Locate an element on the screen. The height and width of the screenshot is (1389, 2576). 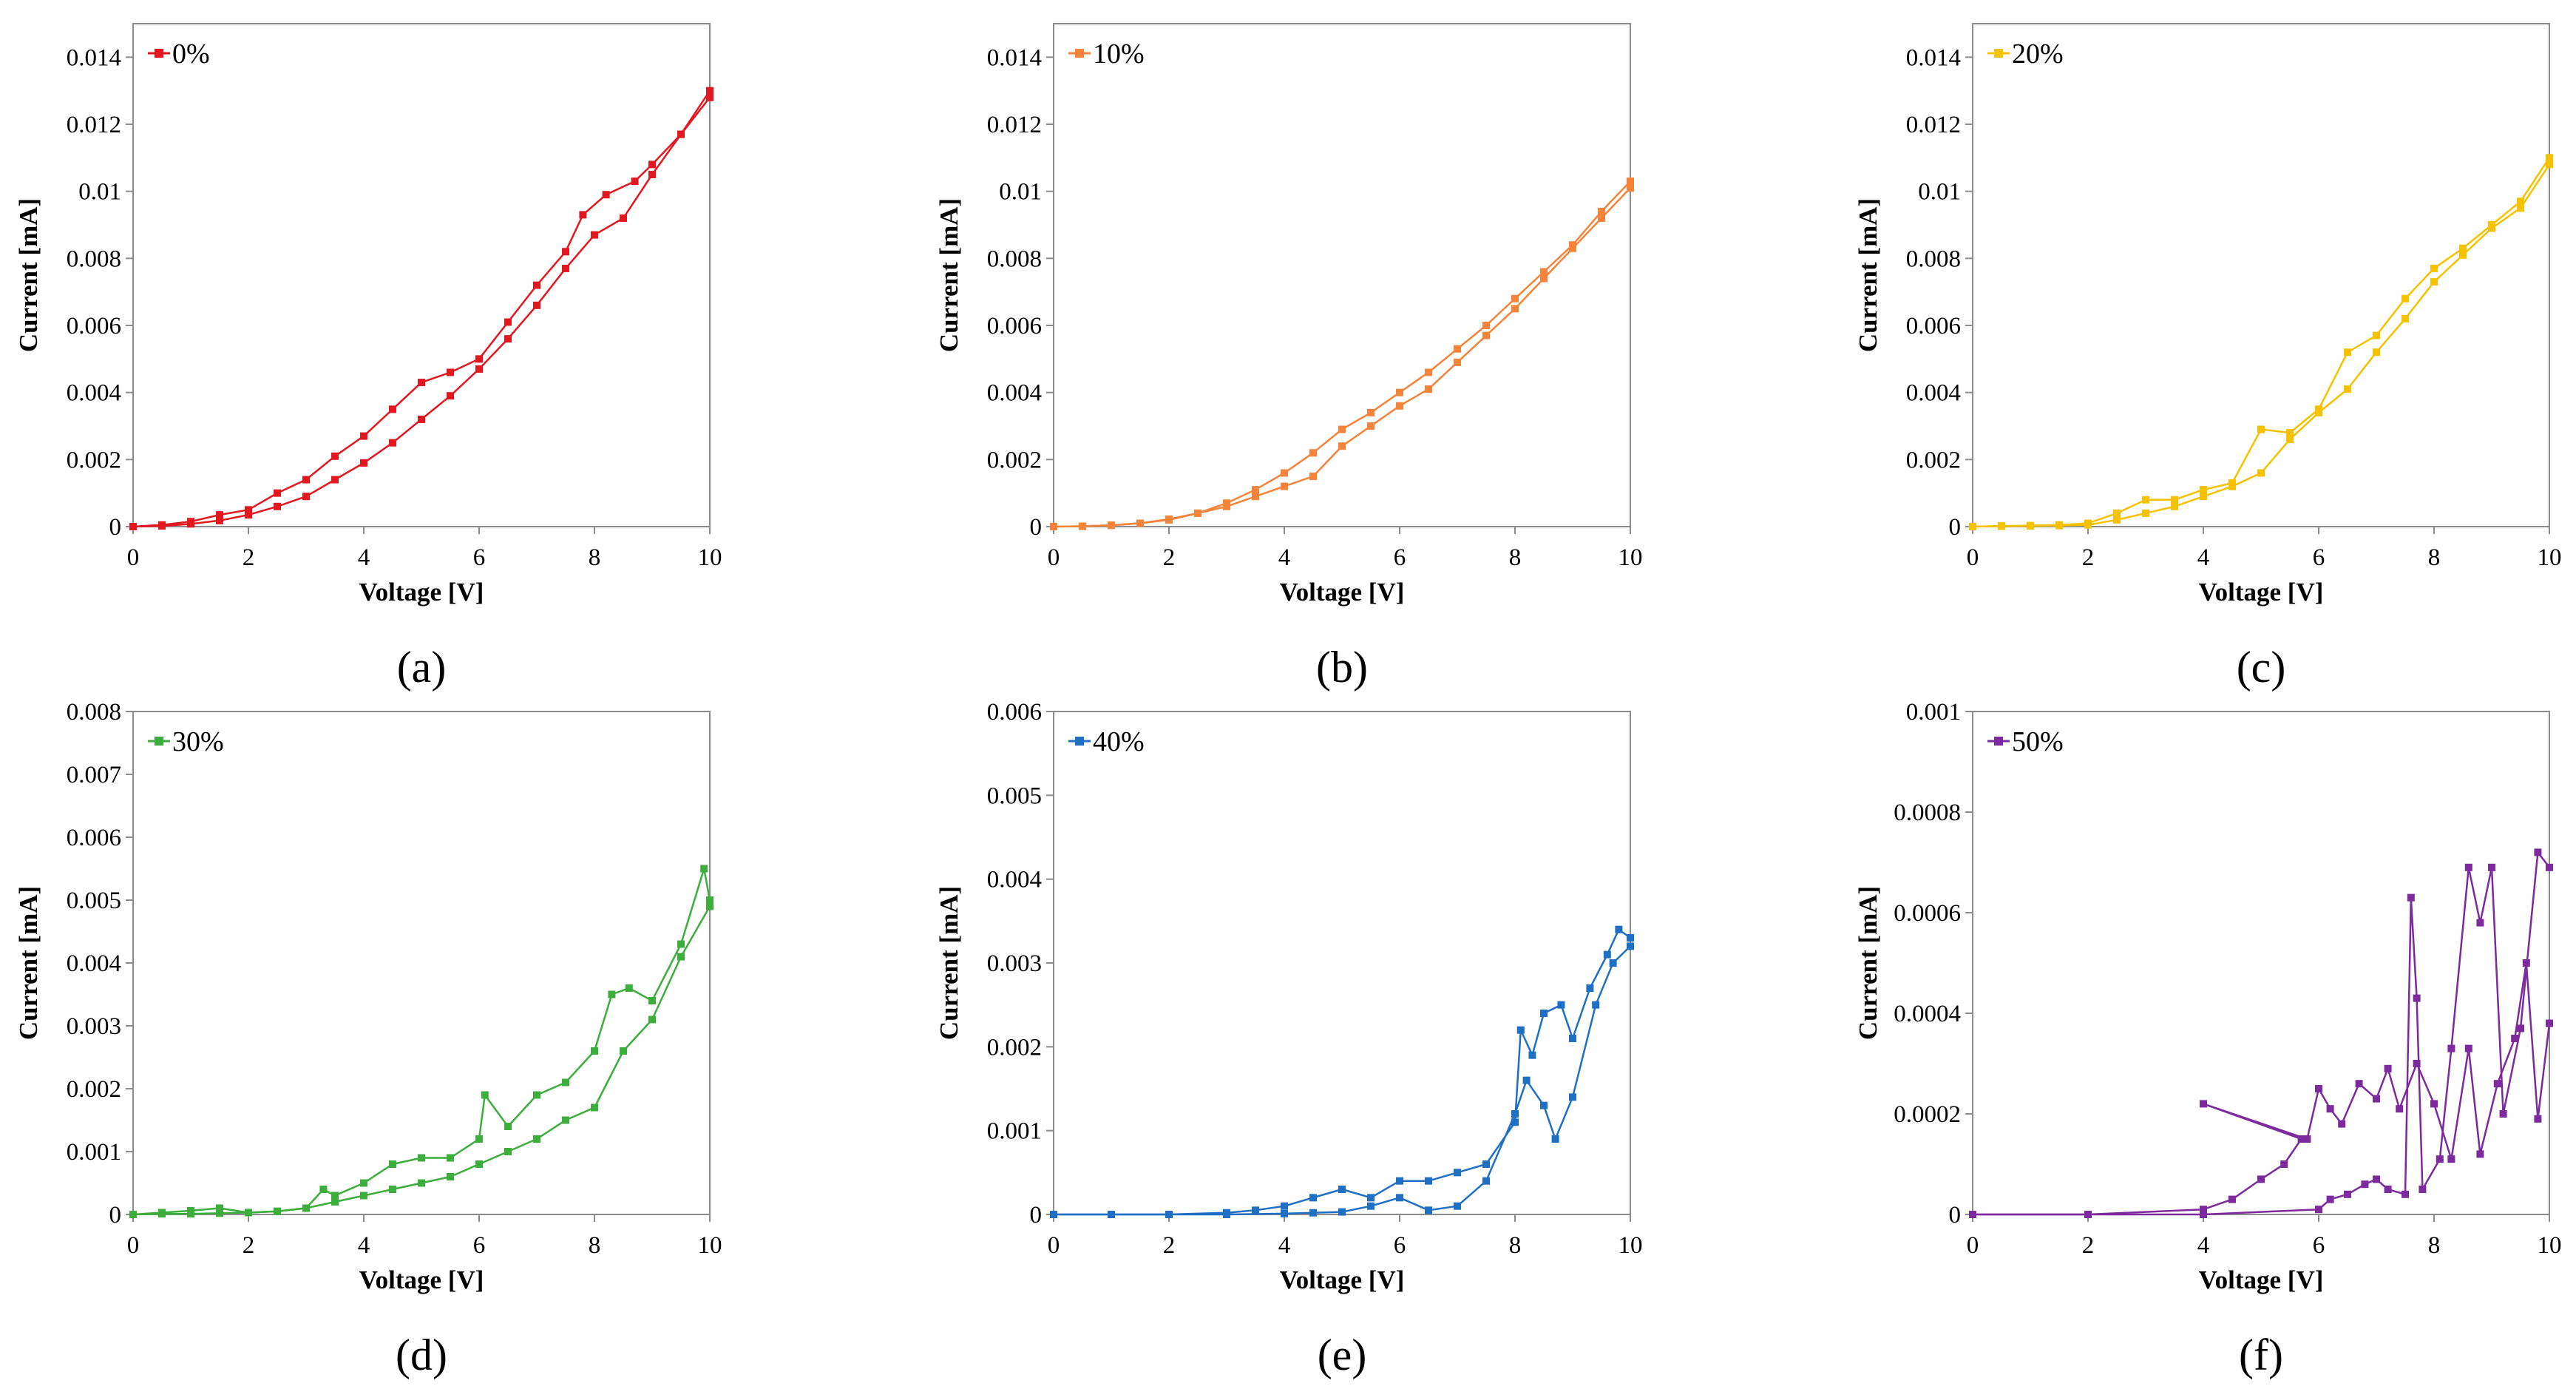
legend-label: 10% is located at coordinates (1119, 54).